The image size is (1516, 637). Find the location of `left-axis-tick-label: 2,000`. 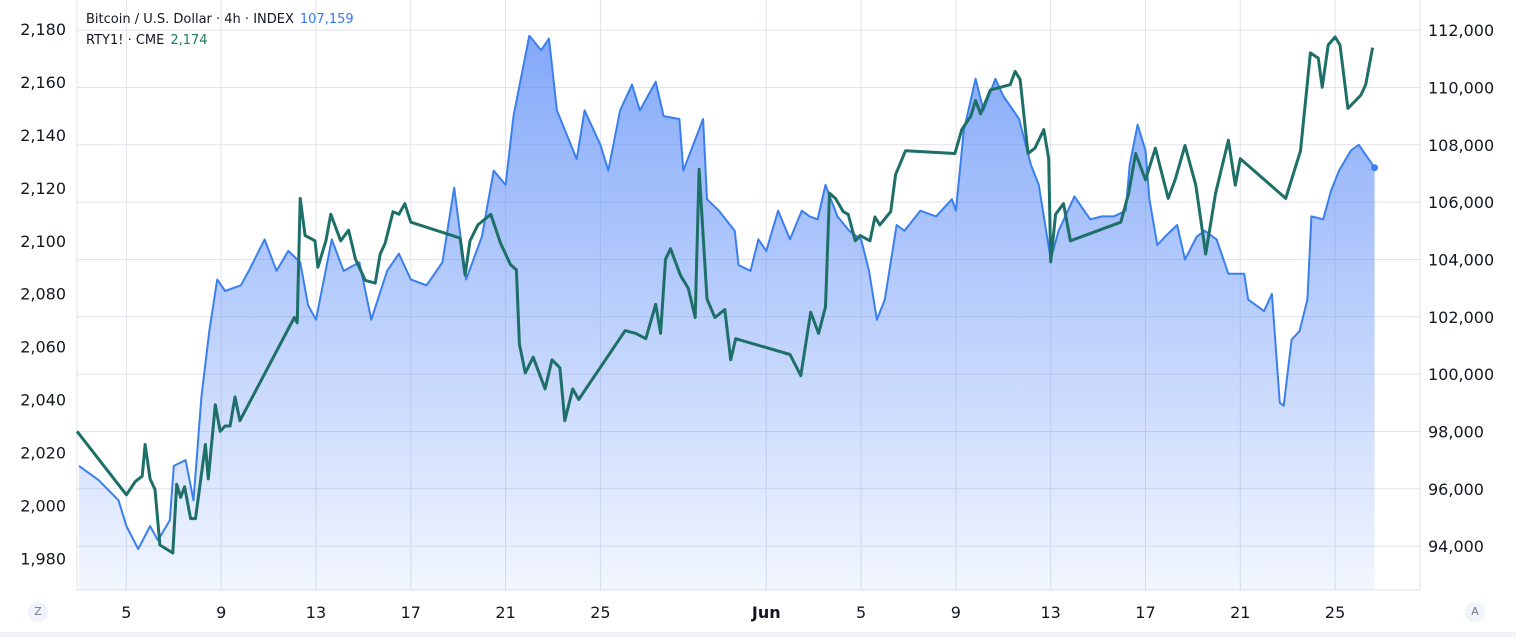

left-axis-tick-label: 2,000 is located at coordinates (43, 505).